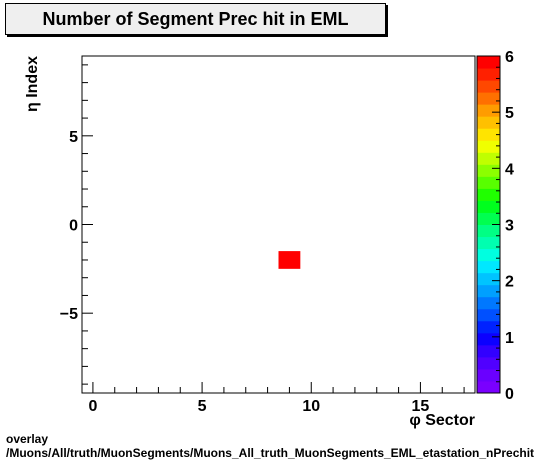  What do you see at coordinates (442, 420) in the screenshot?
I see `x-axis-title: φ Sector` at bounding box center [442, 420].